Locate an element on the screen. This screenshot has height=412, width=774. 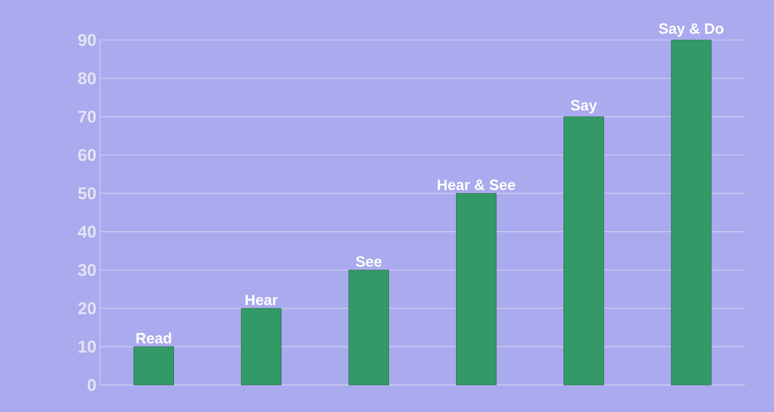
y-tick-label: 0 is located at coordinates (92, 385).